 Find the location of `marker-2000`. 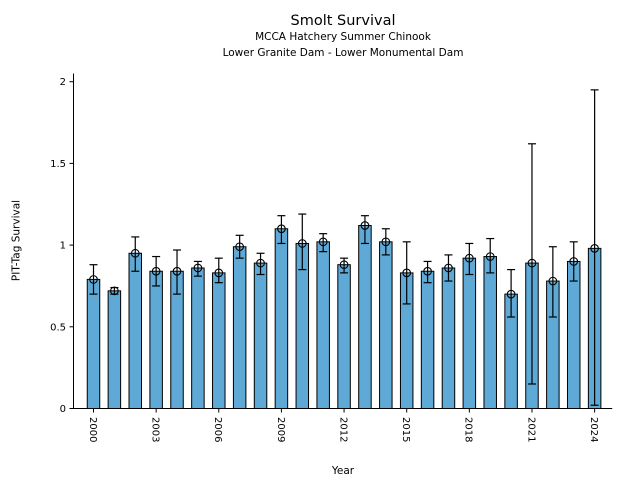

marker-2000 is located at coordinates (93, 279).